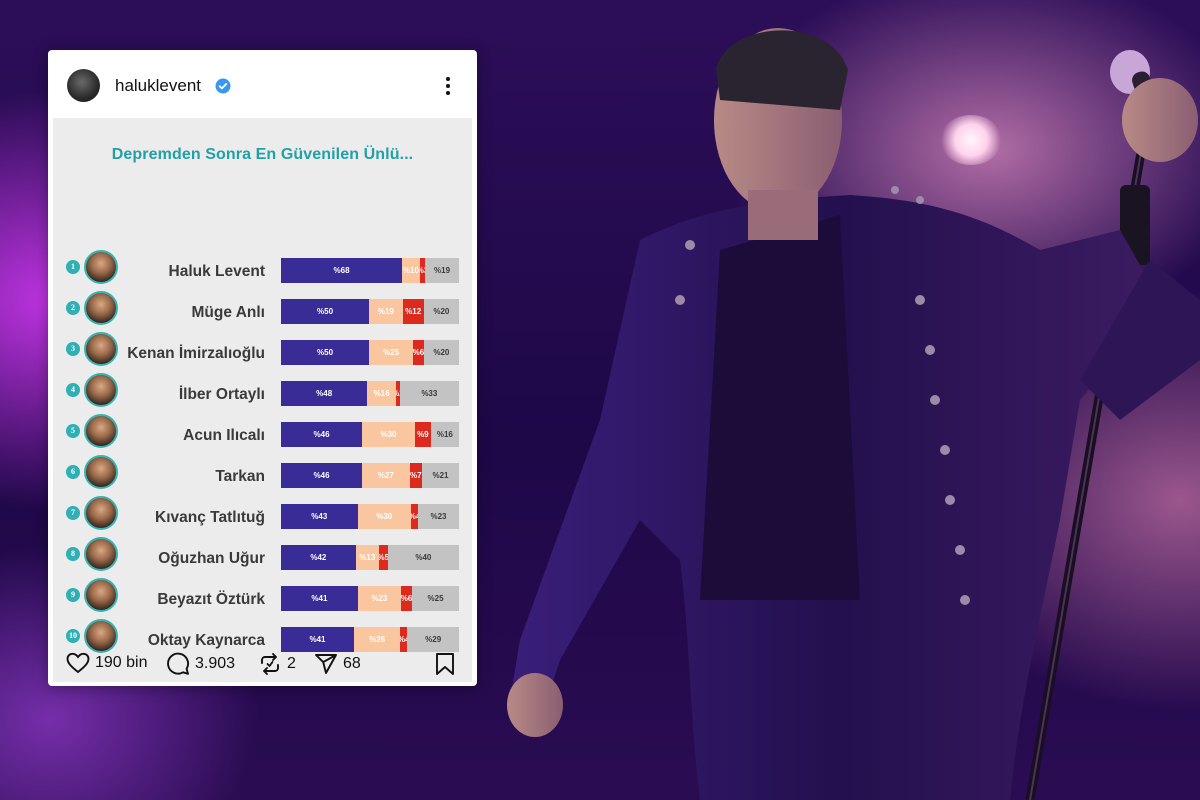 The width and height of the screenshot is (1200, 800). I want to click on trust-bar: %48%16%2%33, so click(370, 393).